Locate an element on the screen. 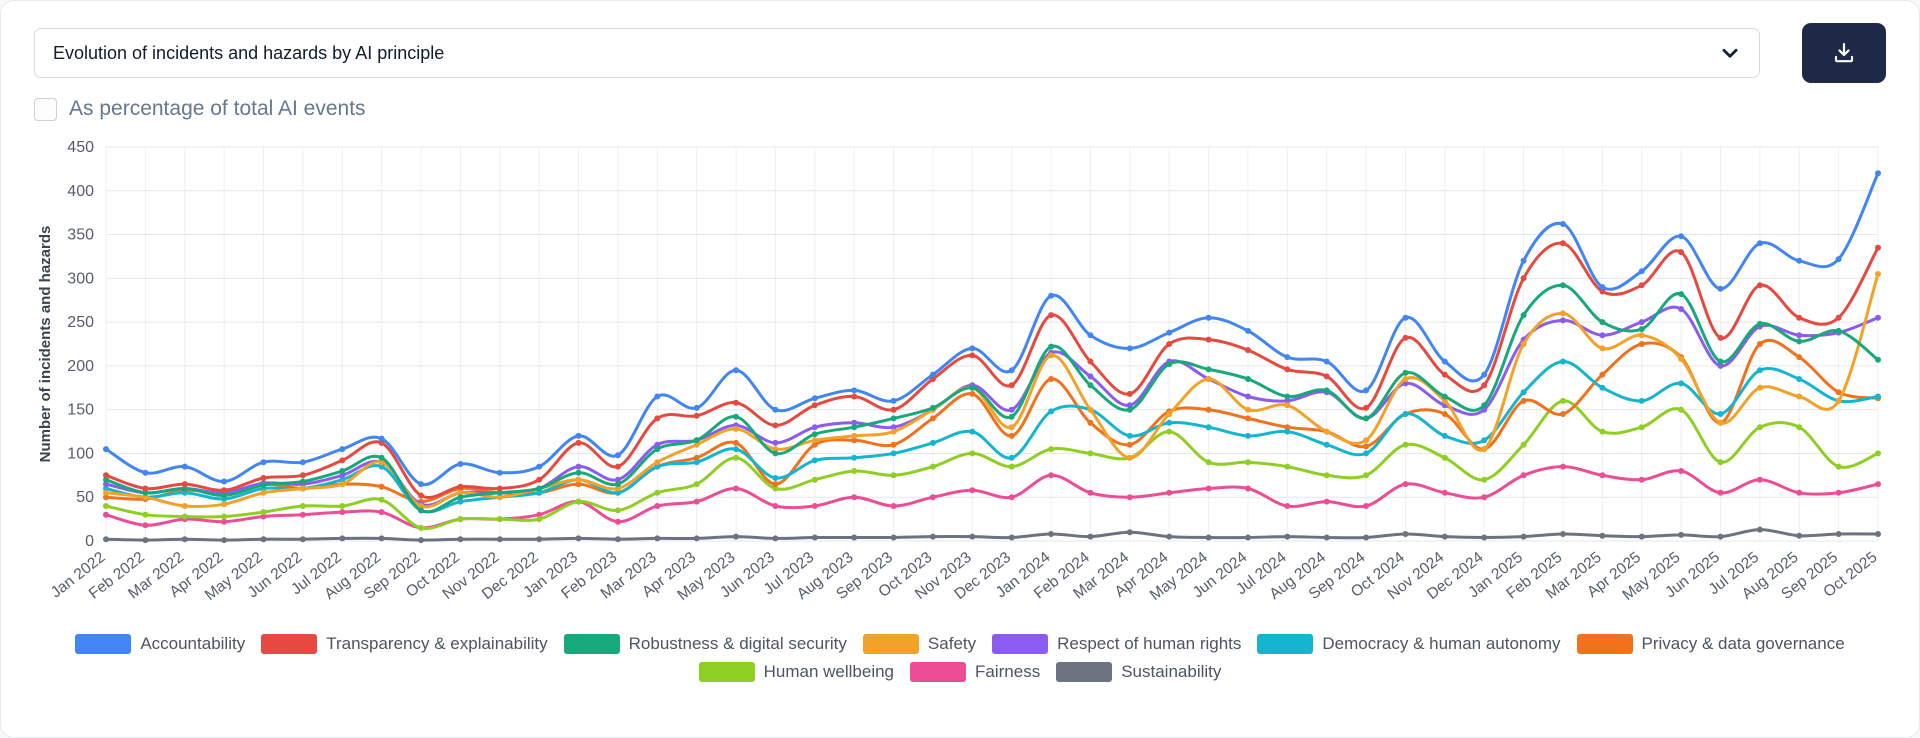  svg-text:Number of incidents and hazard: Number of incidents and hazards is located at coordinates (45, 344).